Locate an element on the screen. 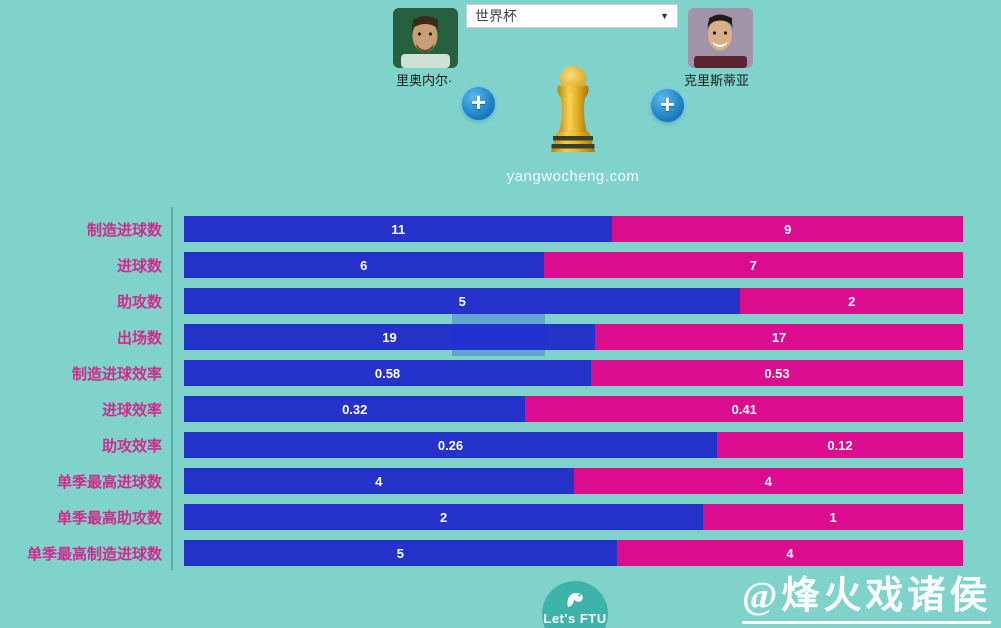 The height and width of the screenshot is (628, 1001). chart-row: 出场数 19 17 is located at coordinates (481, 337).